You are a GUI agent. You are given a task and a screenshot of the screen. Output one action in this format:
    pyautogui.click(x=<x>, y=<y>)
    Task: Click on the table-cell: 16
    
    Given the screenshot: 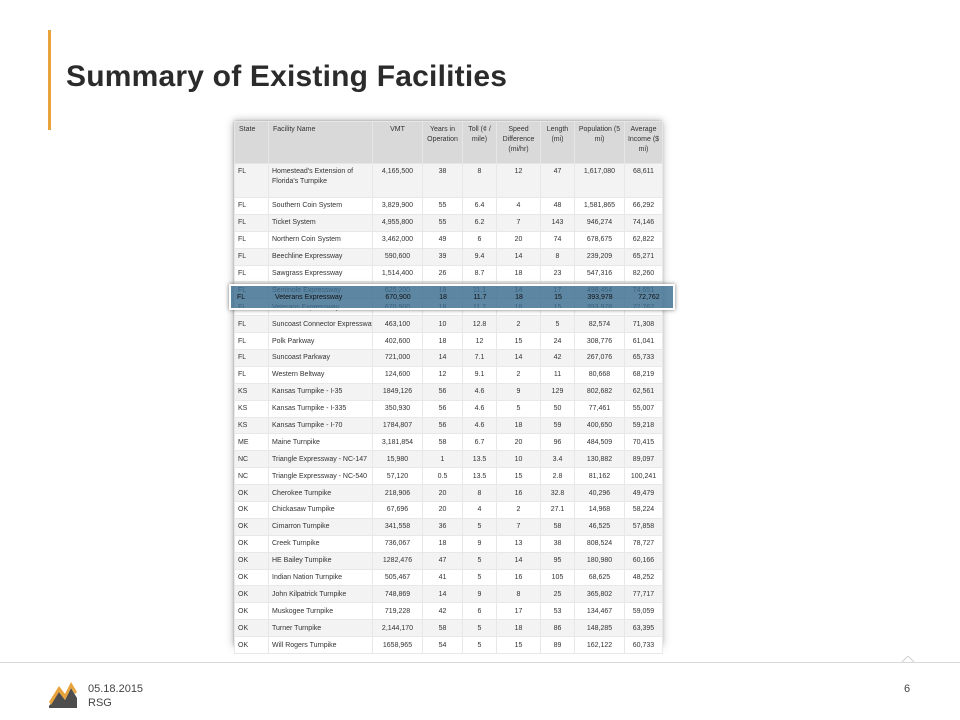 What is the action you would take?
    pyautogui.click(x=518, y=577)
    